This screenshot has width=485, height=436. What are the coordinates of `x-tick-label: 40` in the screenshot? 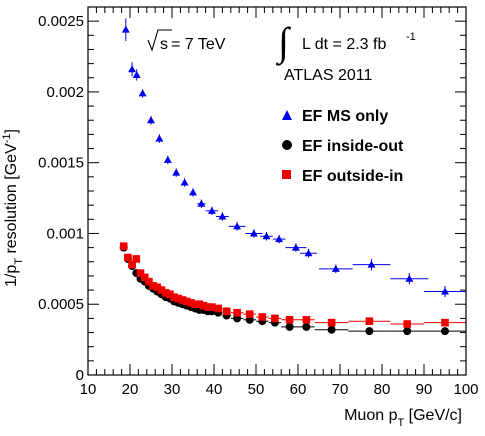 It's located at (214, 389).